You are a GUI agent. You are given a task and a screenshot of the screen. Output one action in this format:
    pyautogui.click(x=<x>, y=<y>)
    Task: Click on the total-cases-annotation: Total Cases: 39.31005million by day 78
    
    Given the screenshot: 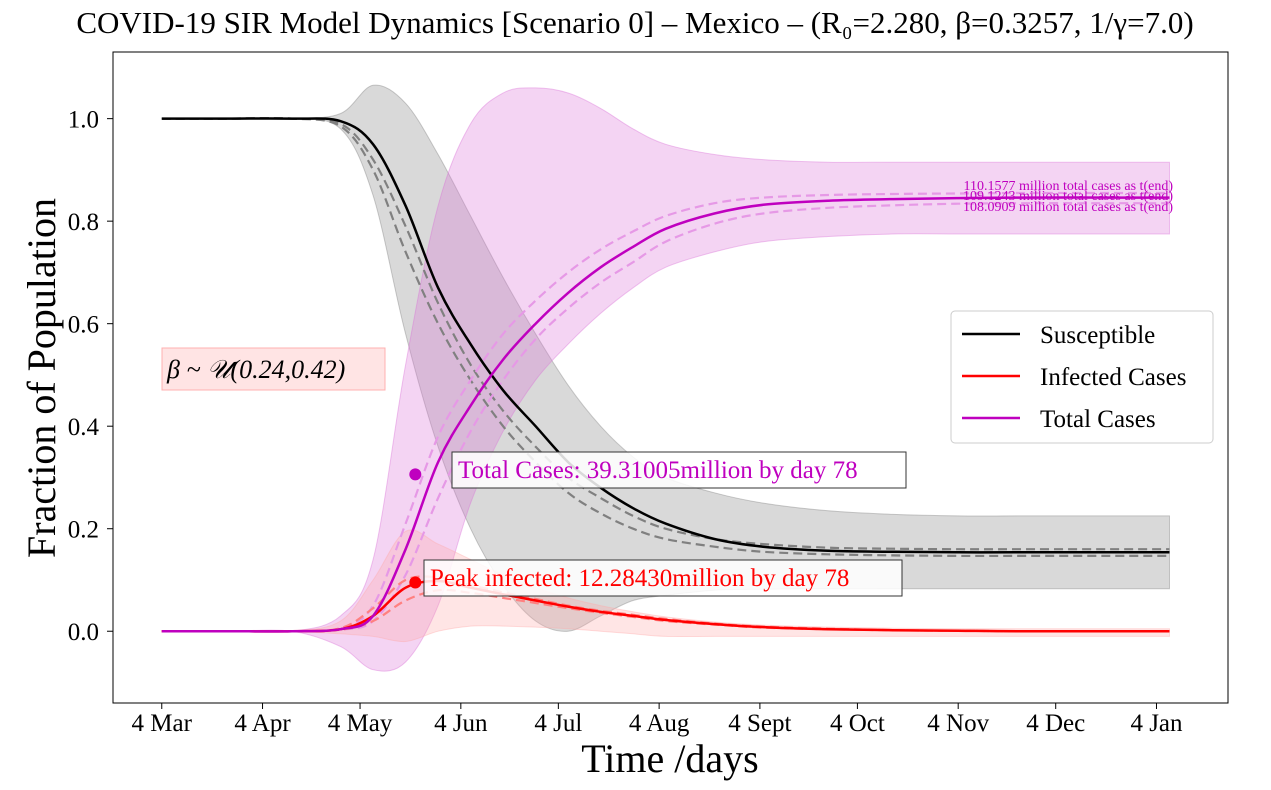 What is the action you would take?
    pyautogui.click(x=679, y=470)
    